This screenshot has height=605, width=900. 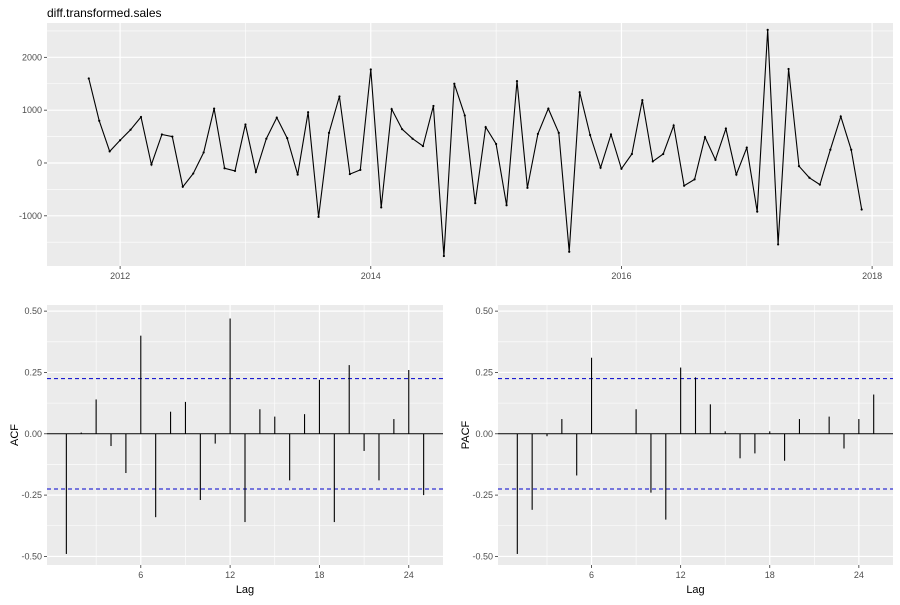 What do you see at coordinates (15, 435) in the screenshot?
I see `y-axis-title: ACF` at bounding box center [15, 435].